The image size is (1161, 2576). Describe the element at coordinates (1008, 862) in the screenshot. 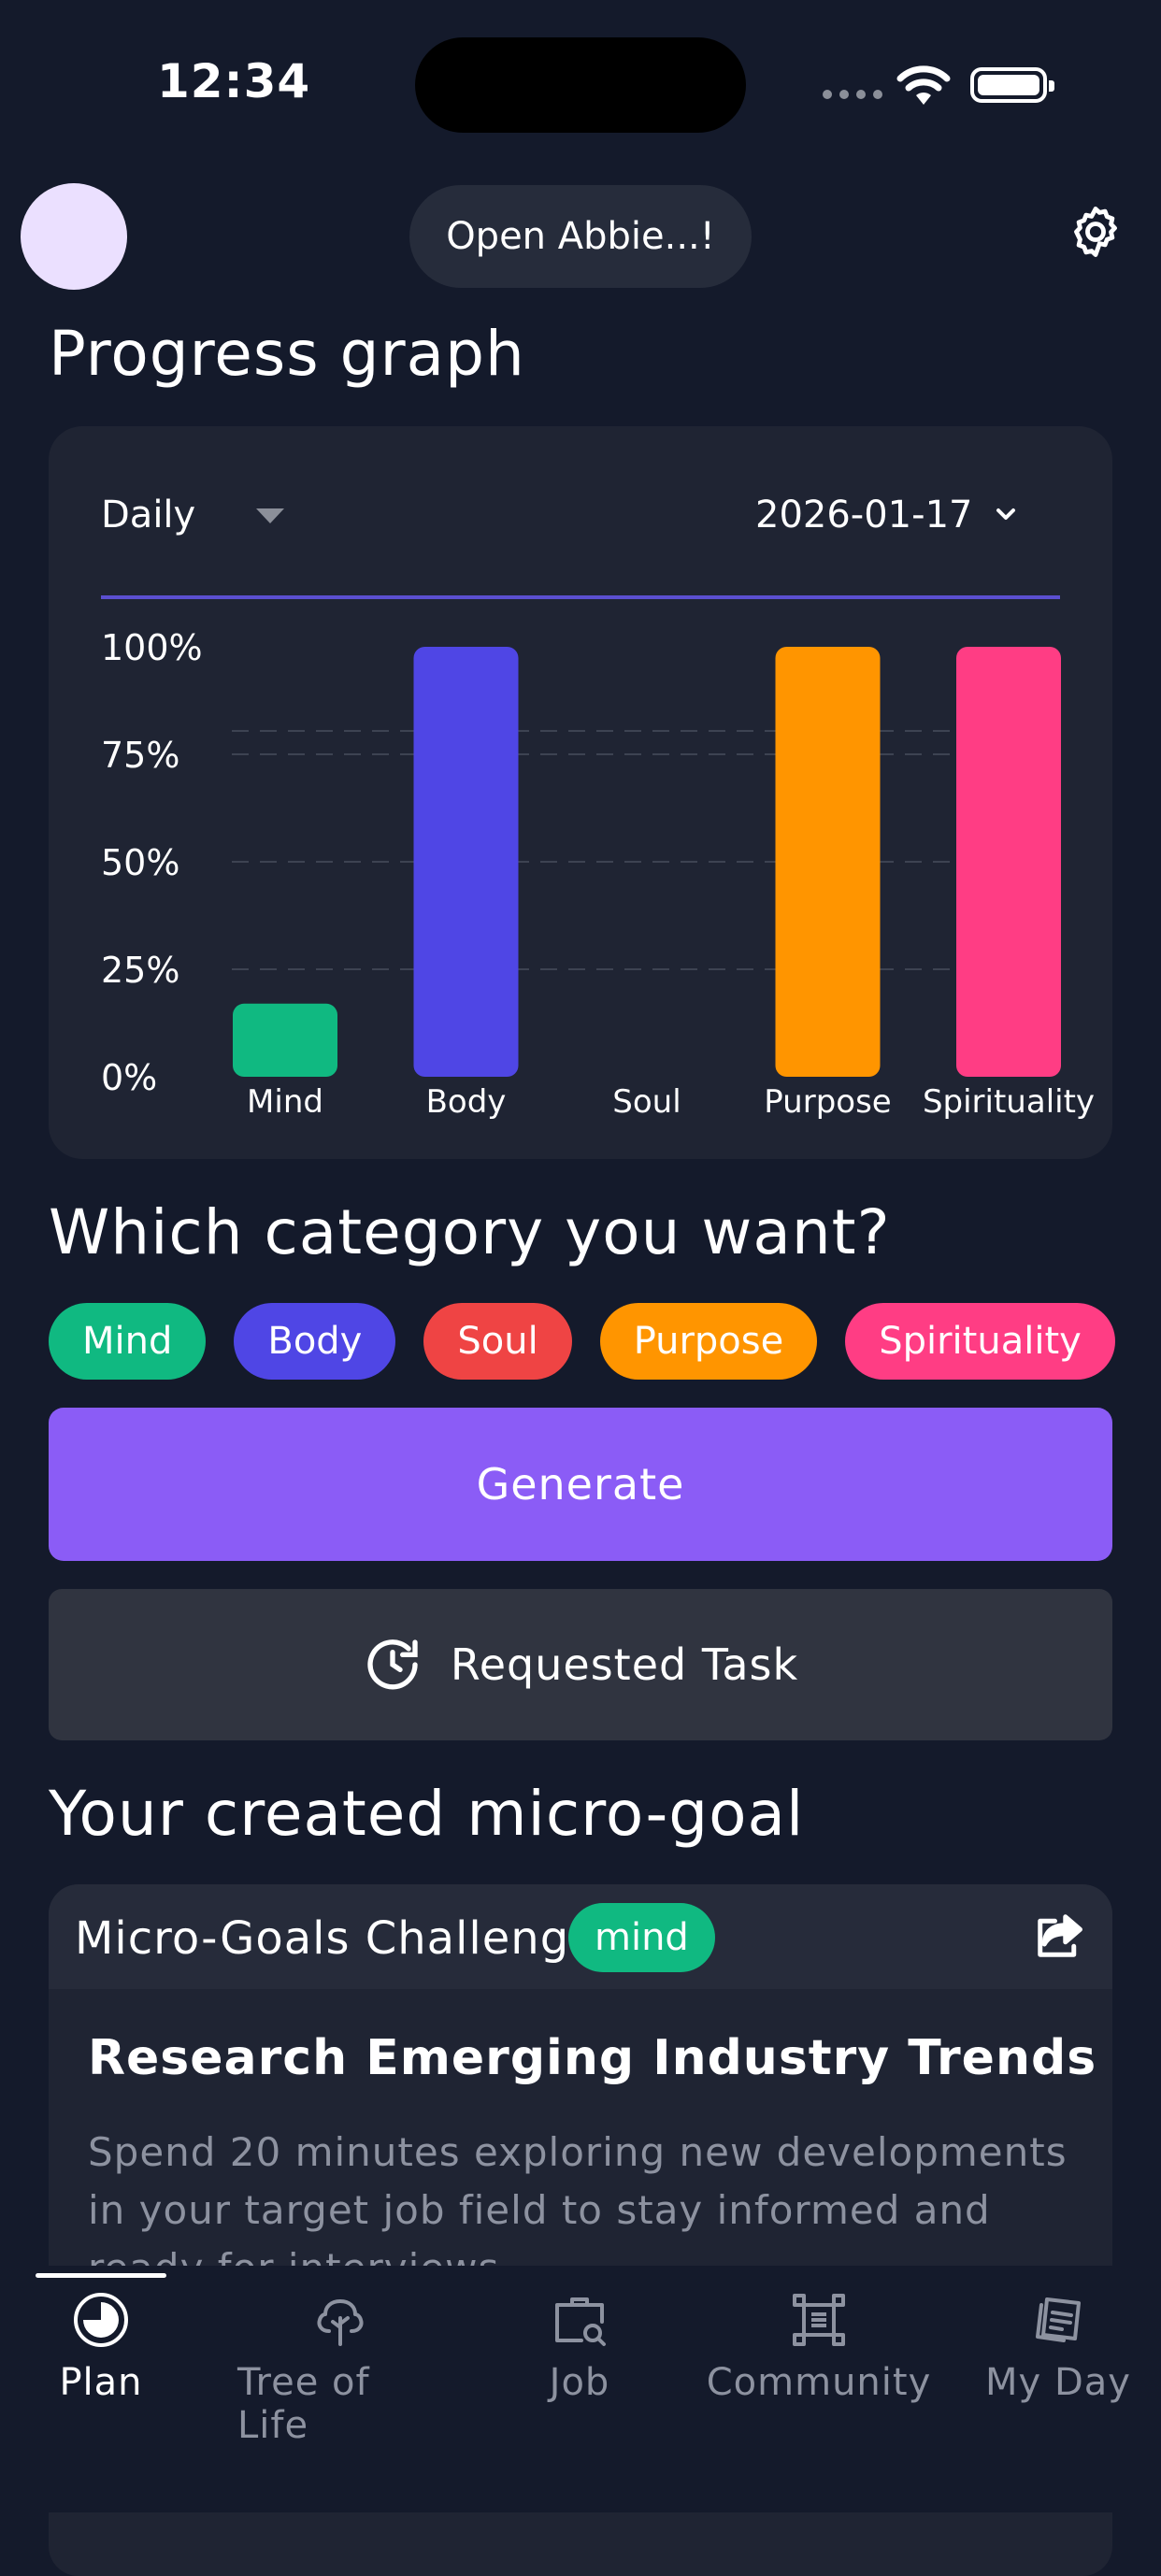

I see `bar-spirituality` at that location.